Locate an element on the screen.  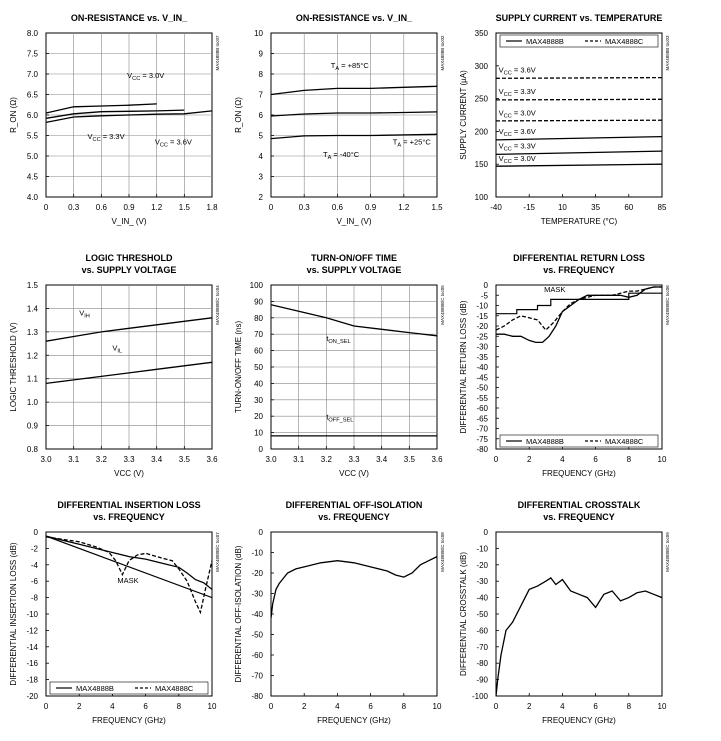
x-tick-label: 2 is located at coordinates (529, 706).